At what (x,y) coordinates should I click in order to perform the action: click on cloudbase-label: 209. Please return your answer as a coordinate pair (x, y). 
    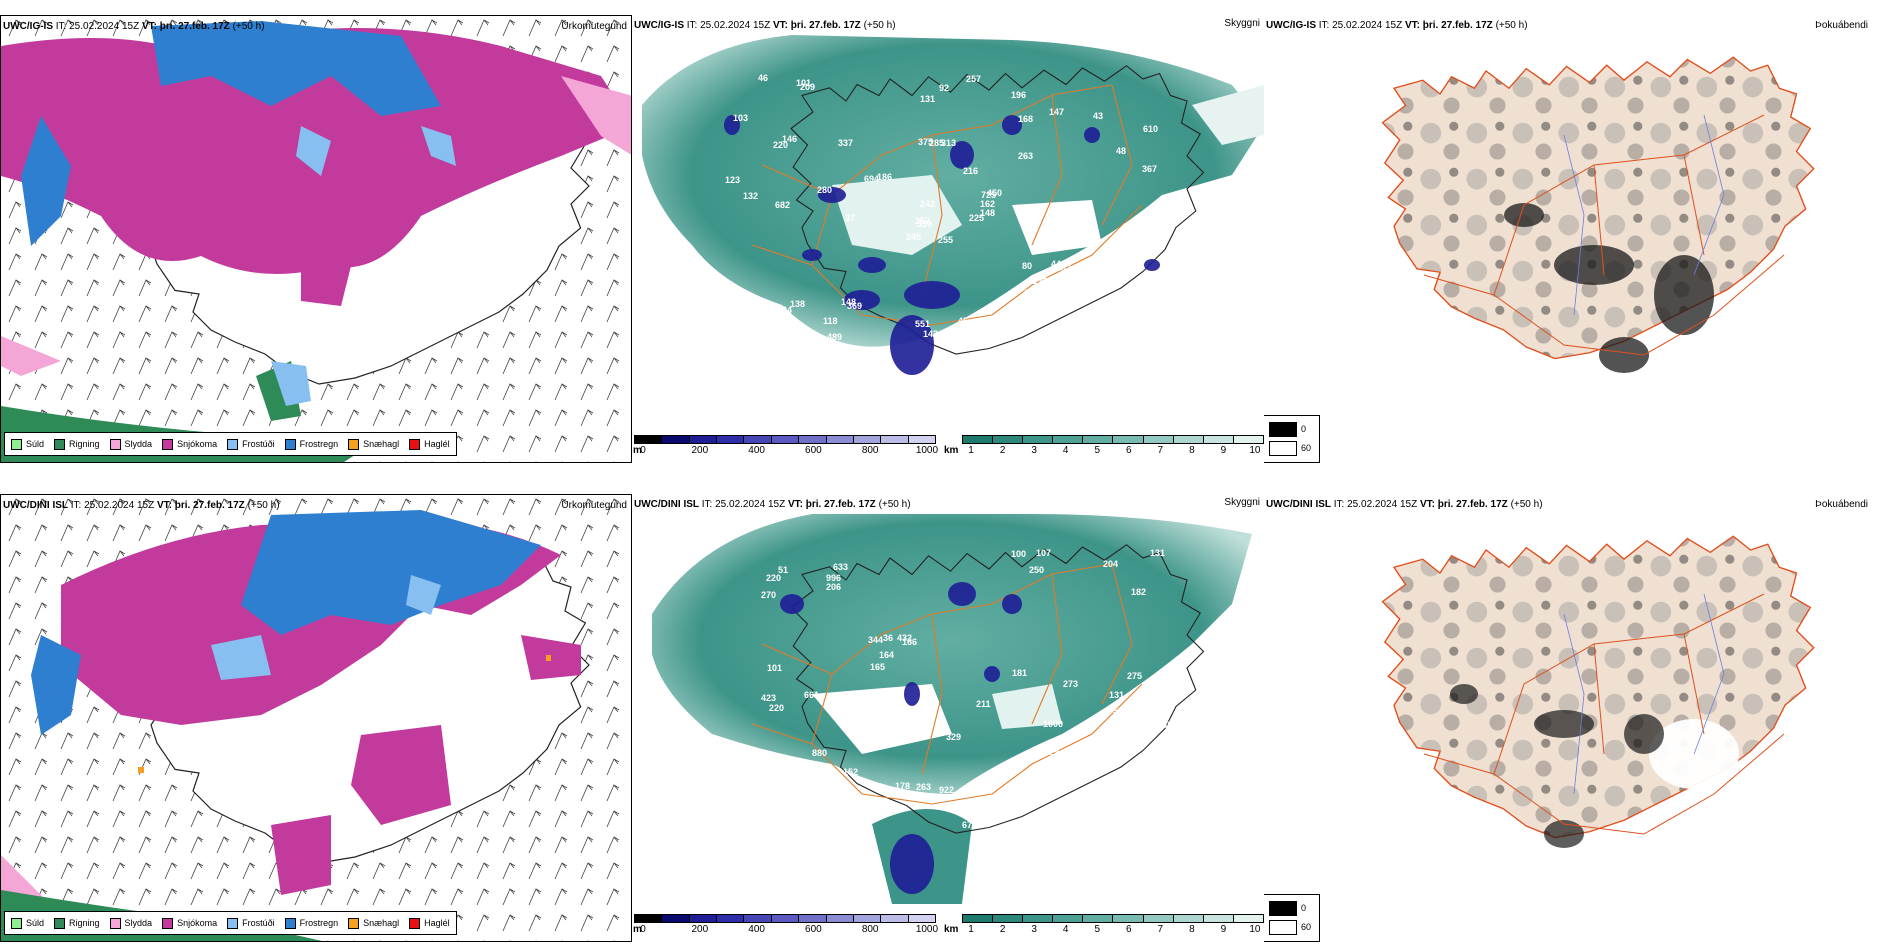
    Looking at the image, I should click on (807, 87).